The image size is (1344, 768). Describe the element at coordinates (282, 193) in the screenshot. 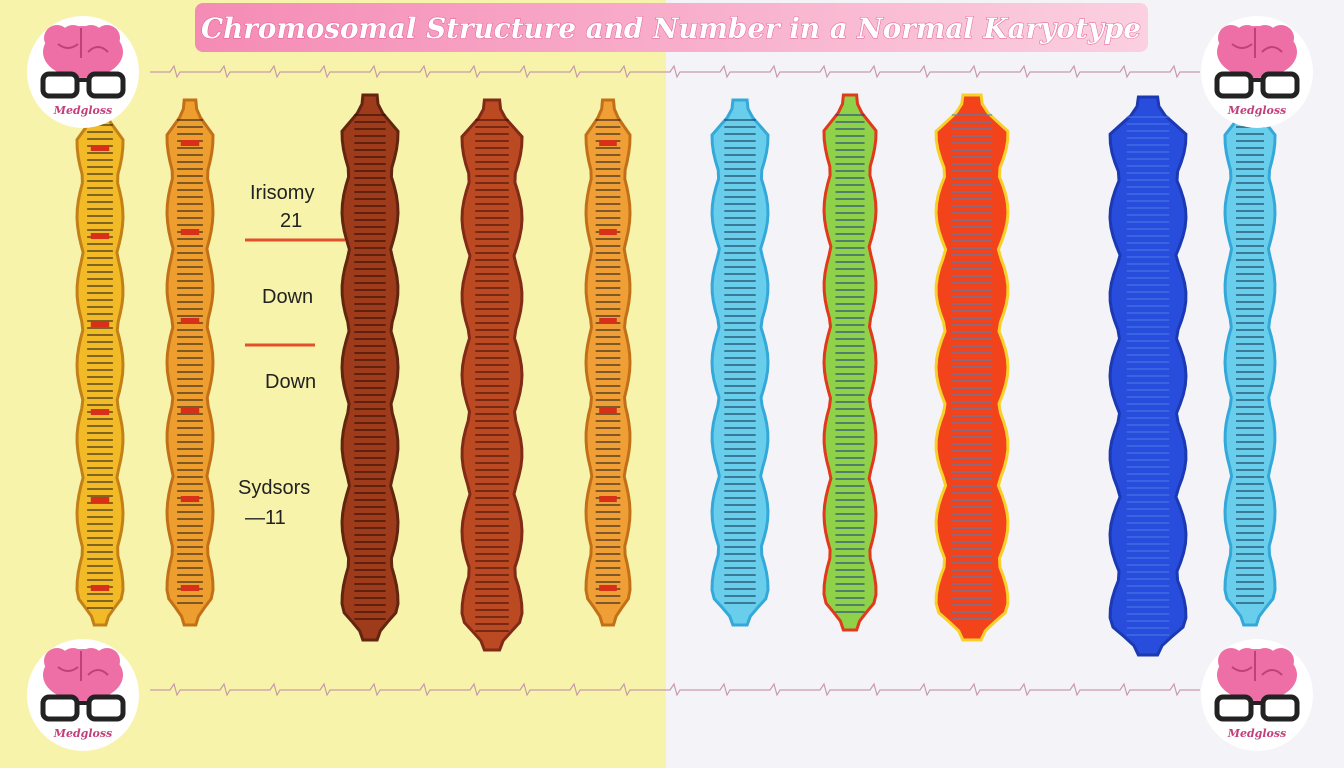

I see `label: Irisomy` at that location.